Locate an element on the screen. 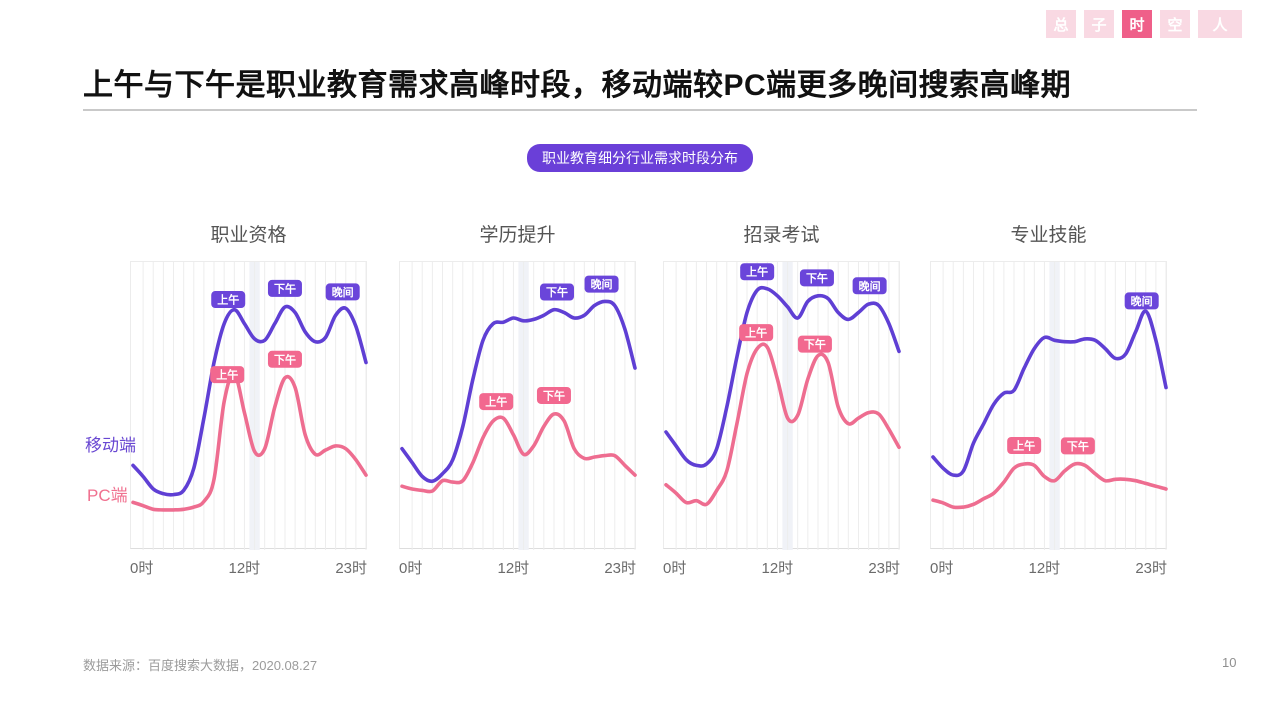  title-divider is located at coordinates (640, 110).